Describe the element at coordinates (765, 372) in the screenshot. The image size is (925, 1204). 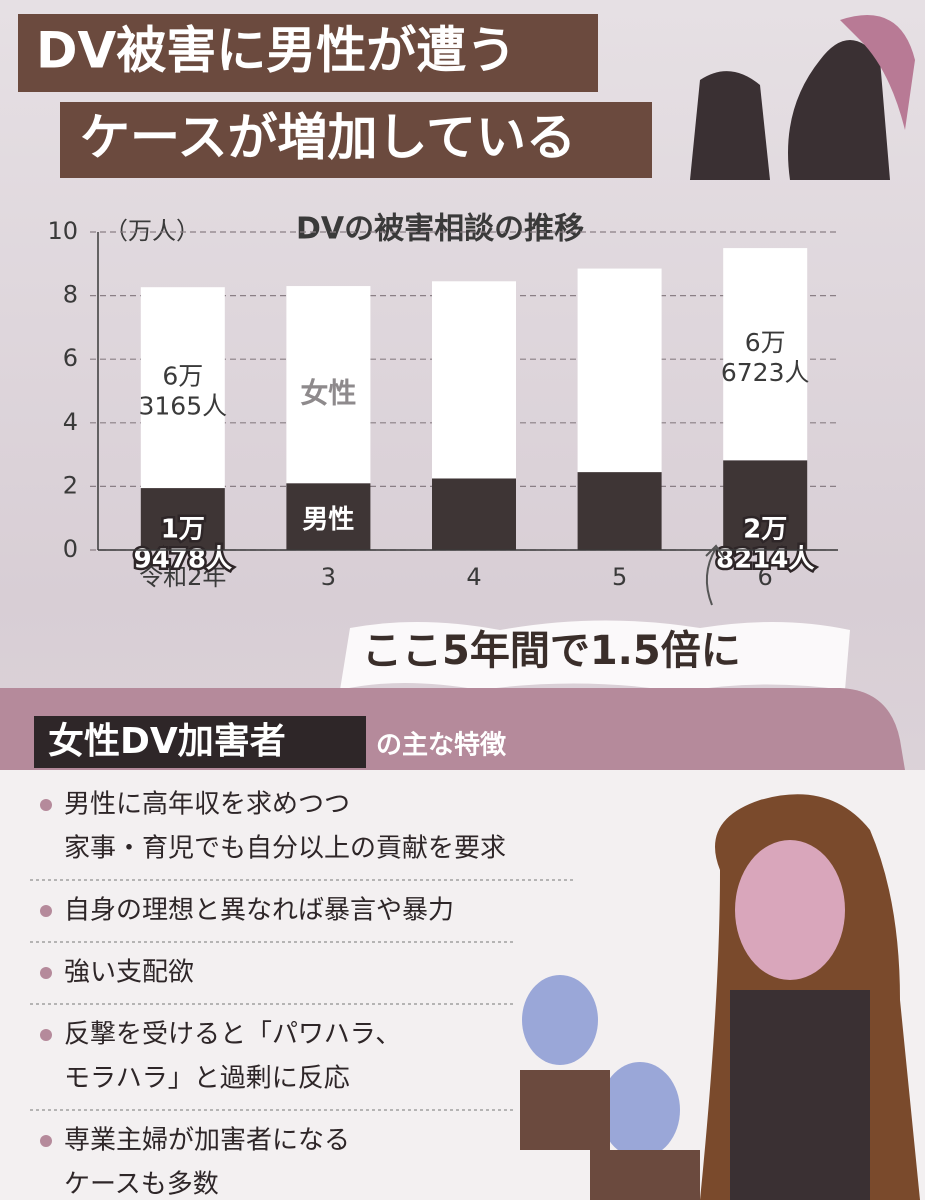
I see `value-label: 6723人` at that location.